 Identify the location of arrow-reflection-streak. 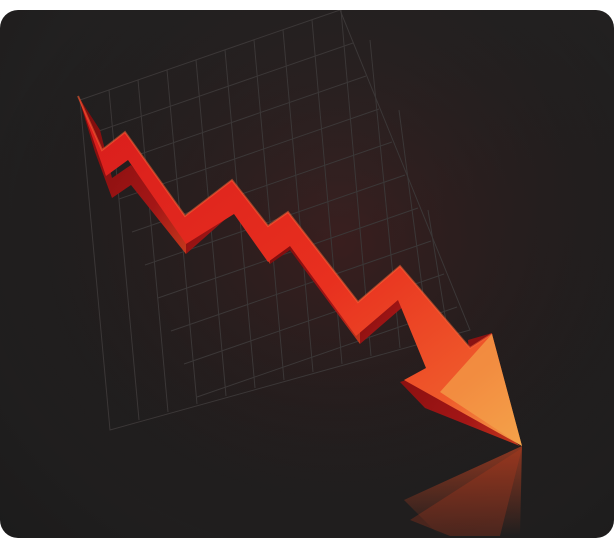
(466, 492).